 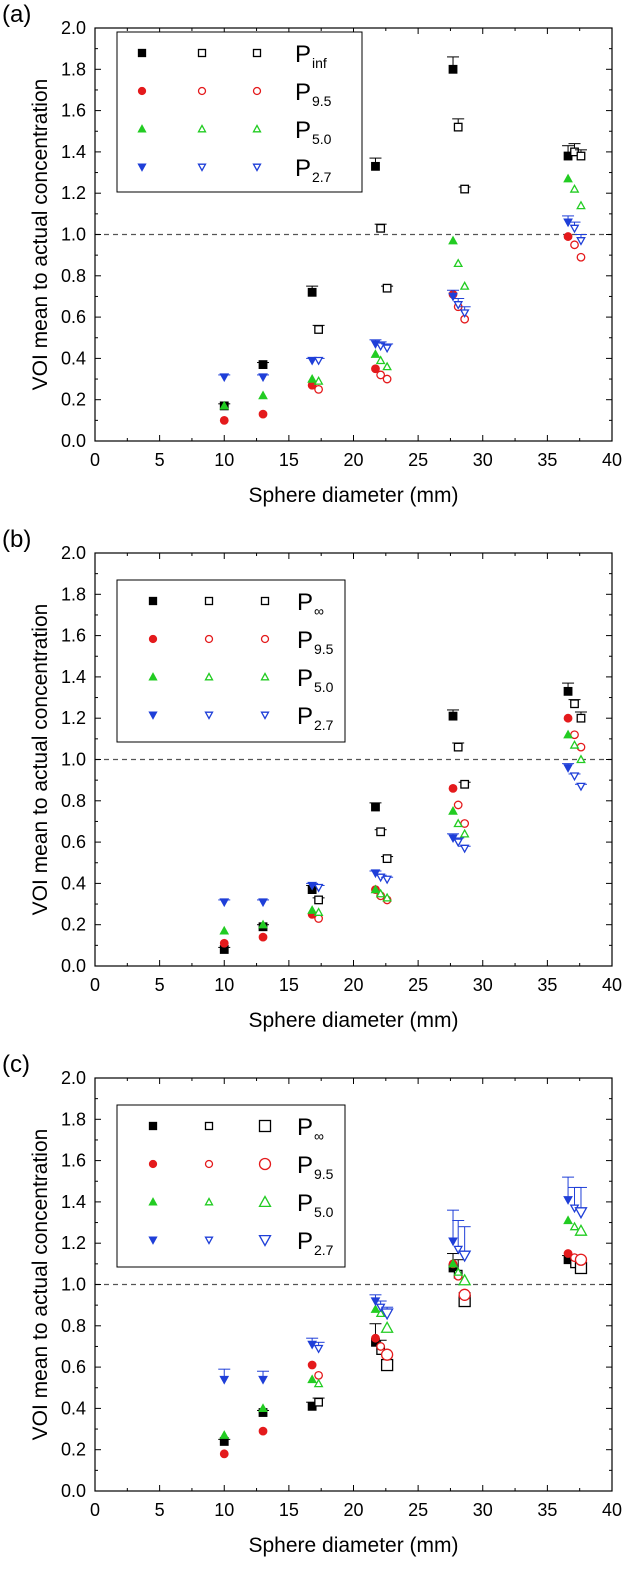 What do you see at coordinates (612, 460) in the screenshot?
I see `x-tick-label: 40` at bounding box center [612, 460].